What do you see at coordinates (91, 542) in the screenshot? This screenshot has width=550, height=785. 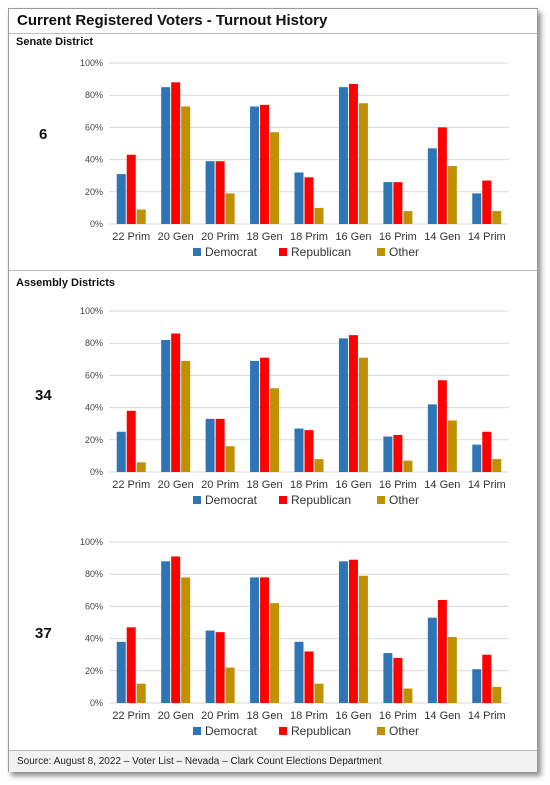 I see `y-tick-label: 100%` at bounding box center [91, 542].